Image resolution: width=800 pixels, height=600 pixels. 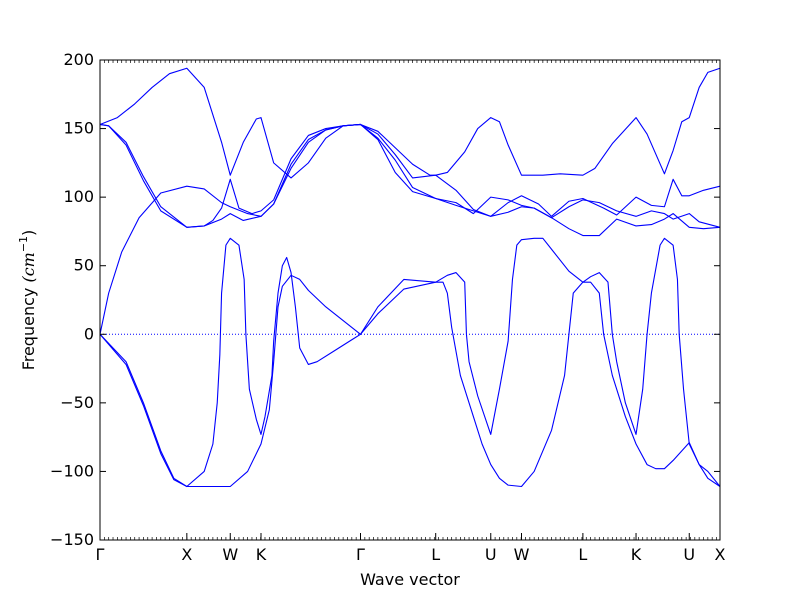 What do you see at coordinates (522, 554) in the screenshot?
I see `x-tick-label-8: W` at bounding box center [522, 554].